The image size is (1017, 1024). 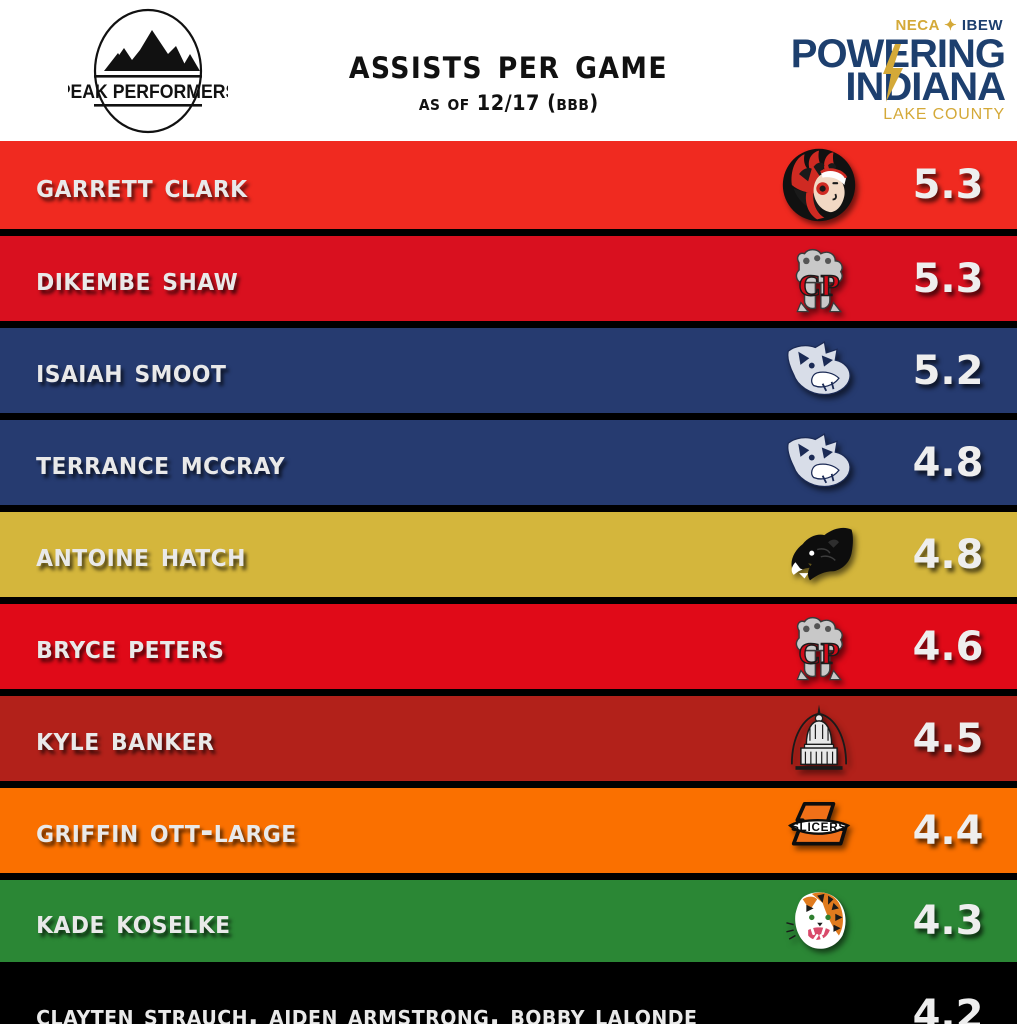 What do you see at coordinates (944, 114) in the screenshot?
I see `lake-county-text: LAKE COUNTY` at bounding box center [944, 114].